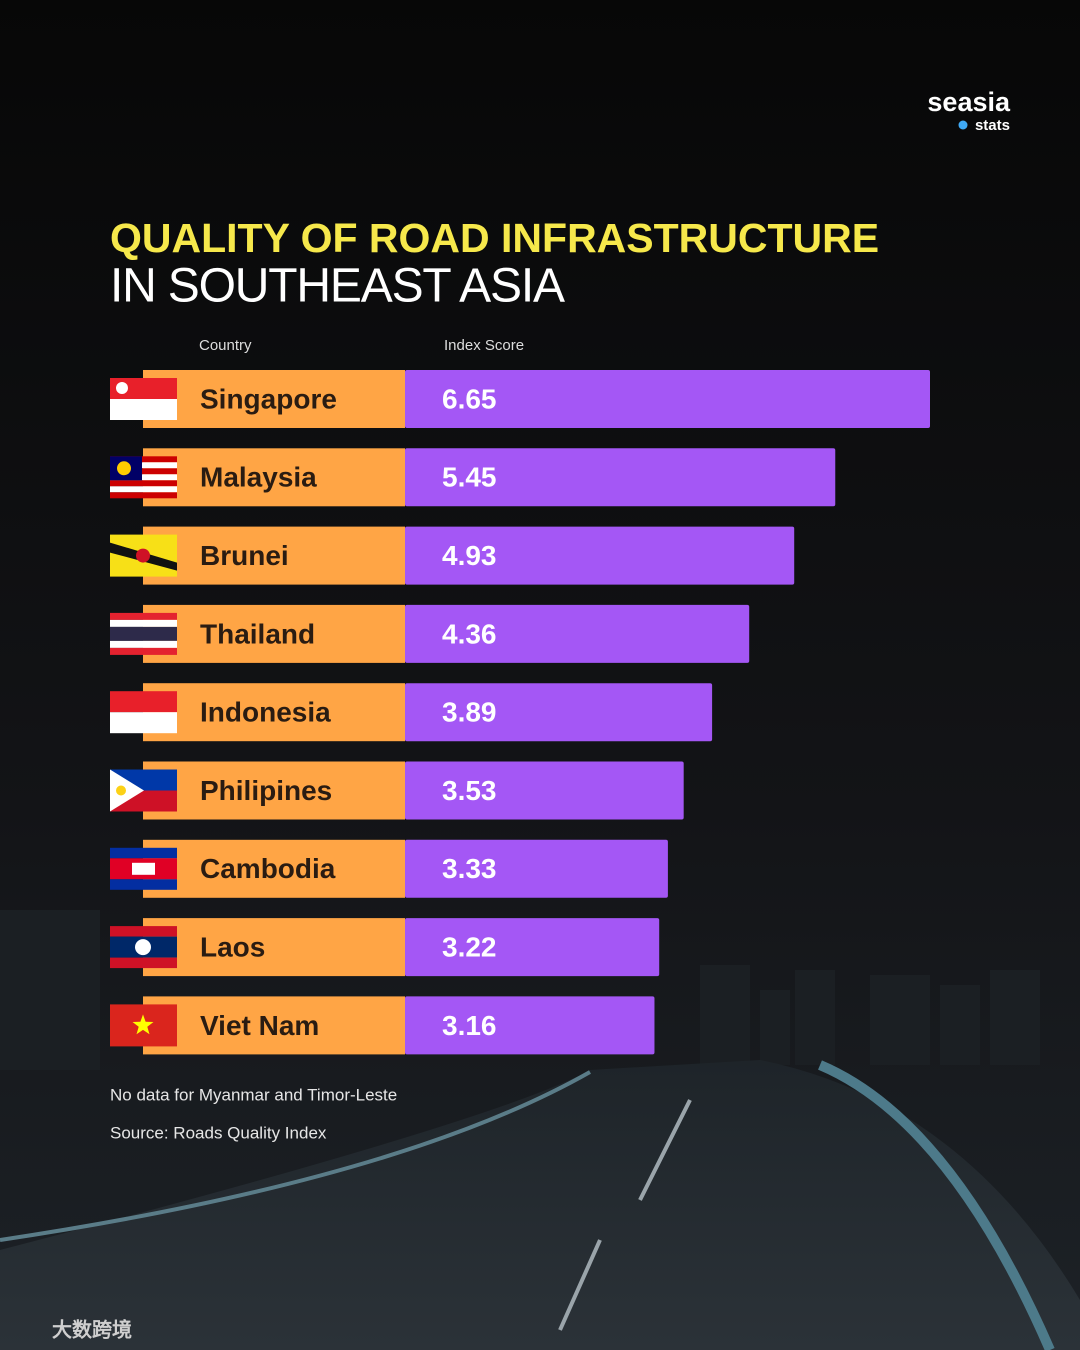 Image resolution: width=1080 pixels, height=1350 pixels. I want to click on flag-triangle, so click(127, 790).